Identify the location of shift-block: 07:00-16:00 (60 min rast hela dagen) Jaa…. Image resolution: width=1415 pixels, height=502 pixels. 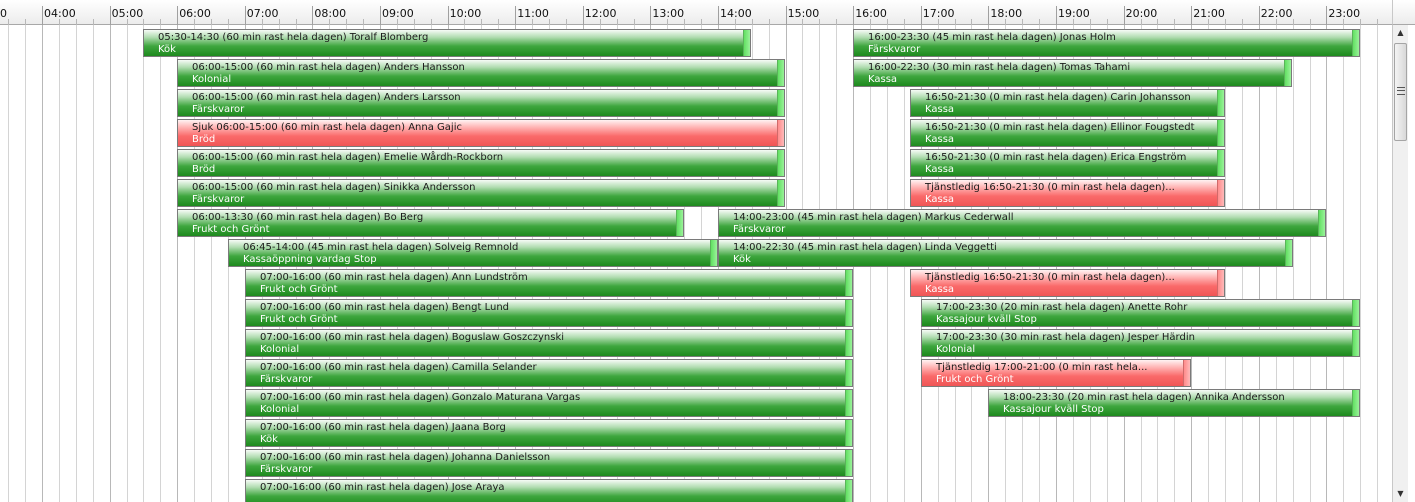
(549, 433).